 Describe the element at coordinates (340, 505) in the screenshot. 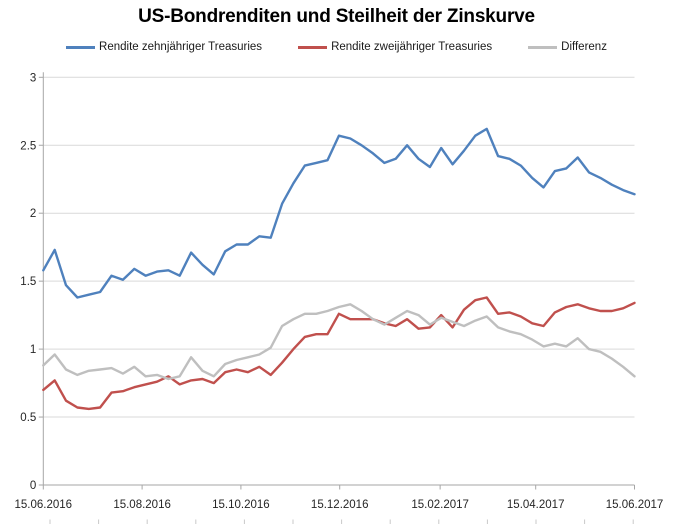

I see `x-axis-label: 15.12.2016` at that location.